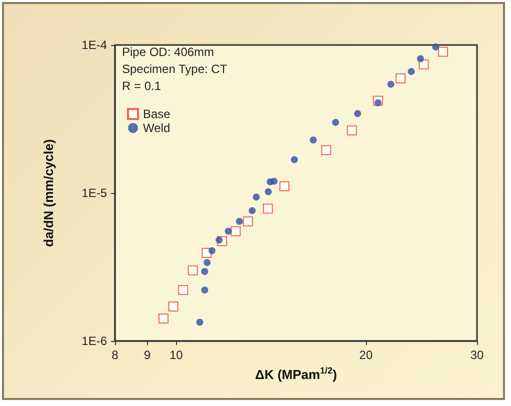 The width and height of the screenshot is (511, 406). What do you see at coordinates (147, 355) in the screenshot?
I see `x-tick-label: 9` at bounding box center [147, 355].